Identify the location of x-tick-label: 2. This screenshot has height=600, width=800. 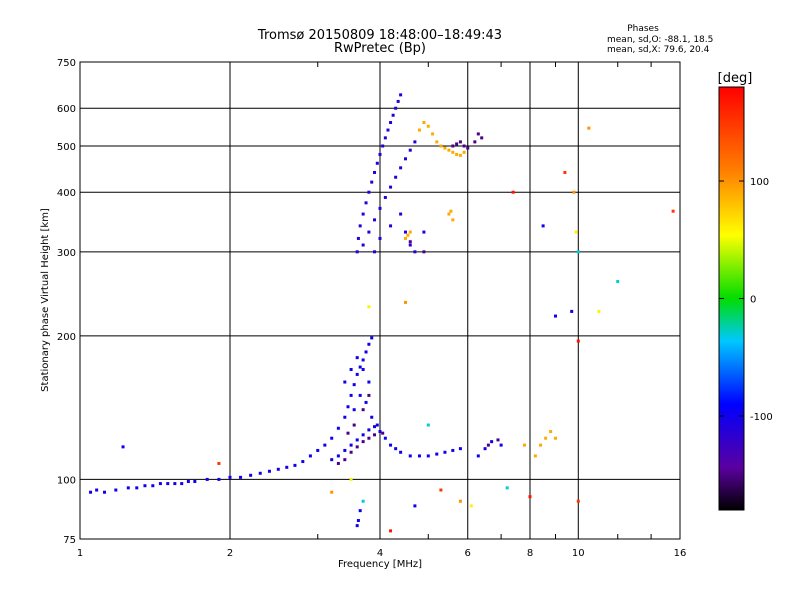
(230, 553).